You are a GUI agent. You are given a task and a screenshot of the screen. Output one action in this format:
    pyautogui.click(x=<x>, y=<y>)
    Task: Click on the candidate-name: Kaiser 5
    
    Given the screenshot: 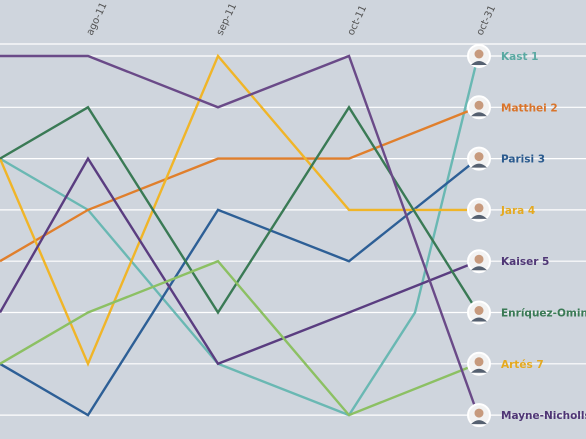 What is the action you would take?
    pyautogui.click(x=525, y=262)
    